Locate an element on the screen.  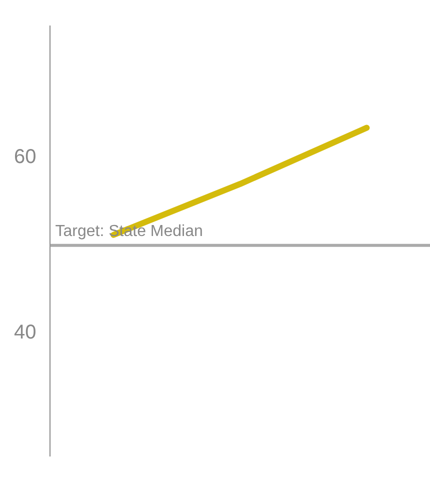
y-tick-label: 40 is located at coordinates (25, 333).